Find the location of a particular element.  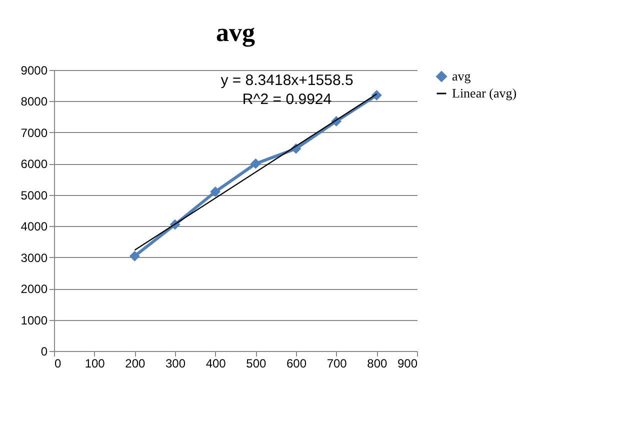

x-tick-label: 100 is located at coordinates (95, 363).